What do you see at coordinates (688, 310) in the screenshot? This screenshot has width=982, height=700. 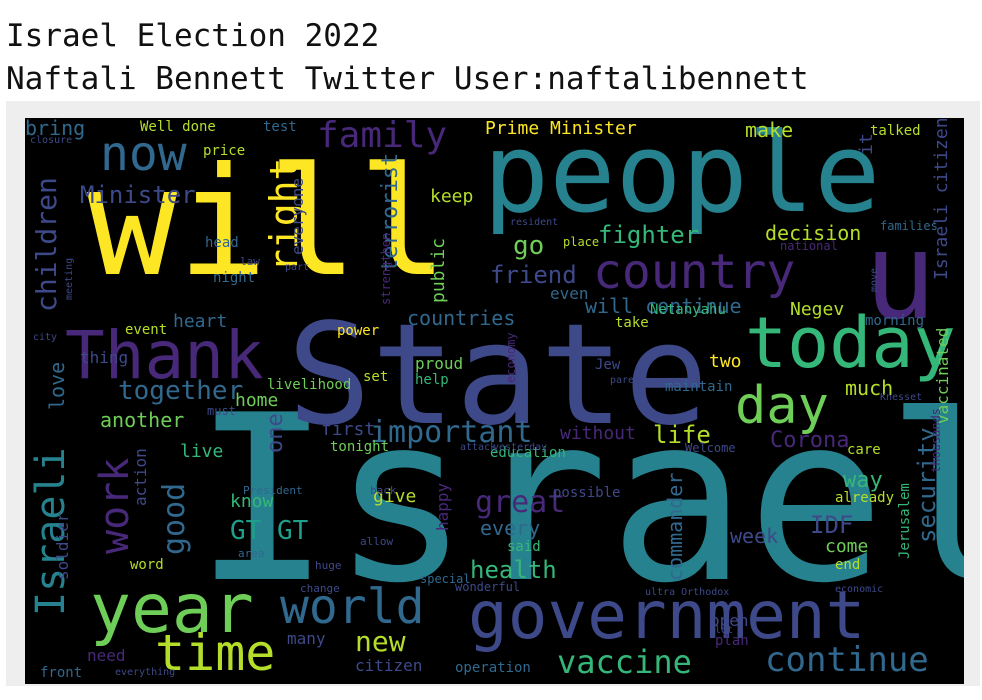 I see `cloud-word: Netanyahu` at bounding box center [688, 310].